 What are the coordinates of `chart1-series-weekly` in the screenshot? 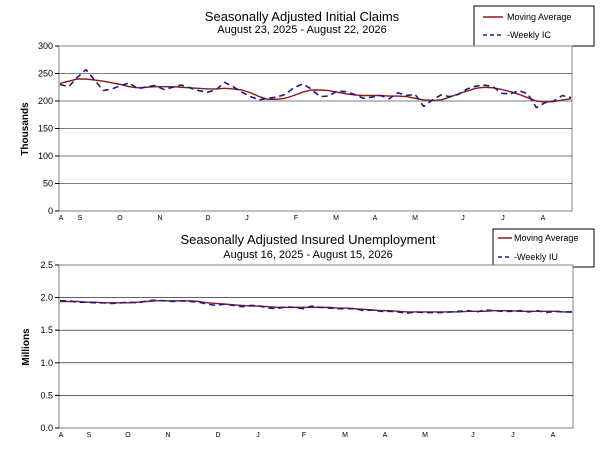 It's located at (315, 88).